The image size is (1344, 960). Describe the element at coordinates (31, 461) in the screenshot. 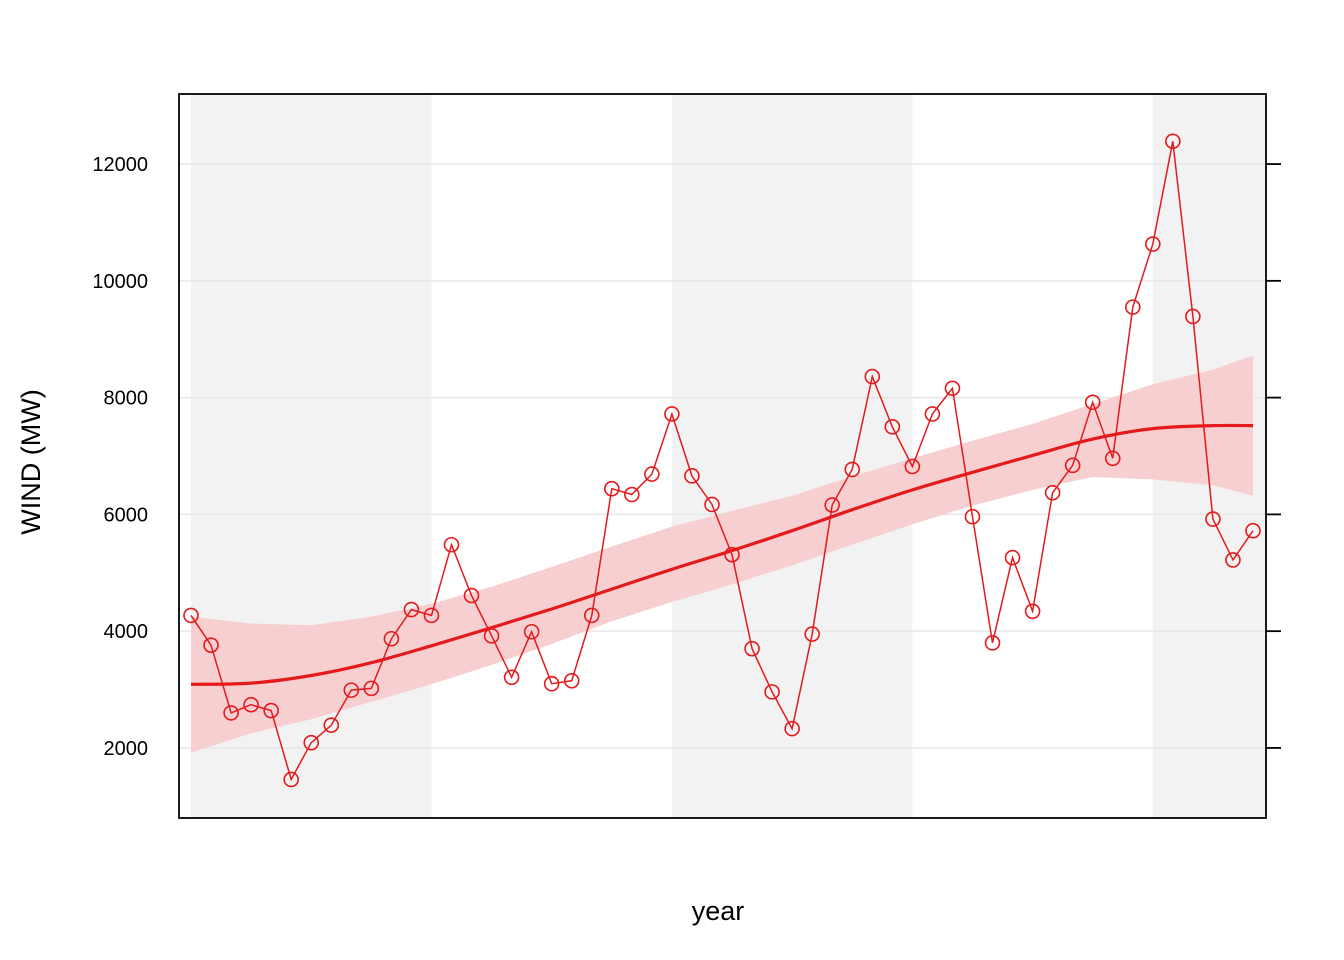

I see `y-axis-title: WIND (MW)` at that location.